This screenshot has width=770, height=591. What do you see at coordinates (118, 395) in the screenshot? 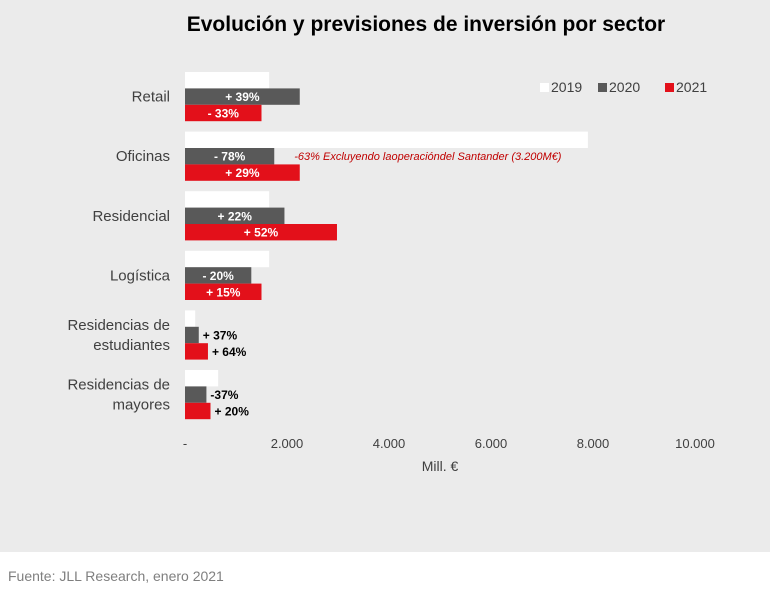
I see `category-label-residencias-de-mayores: Residencias de mayores` at bounding box center [118, 395].